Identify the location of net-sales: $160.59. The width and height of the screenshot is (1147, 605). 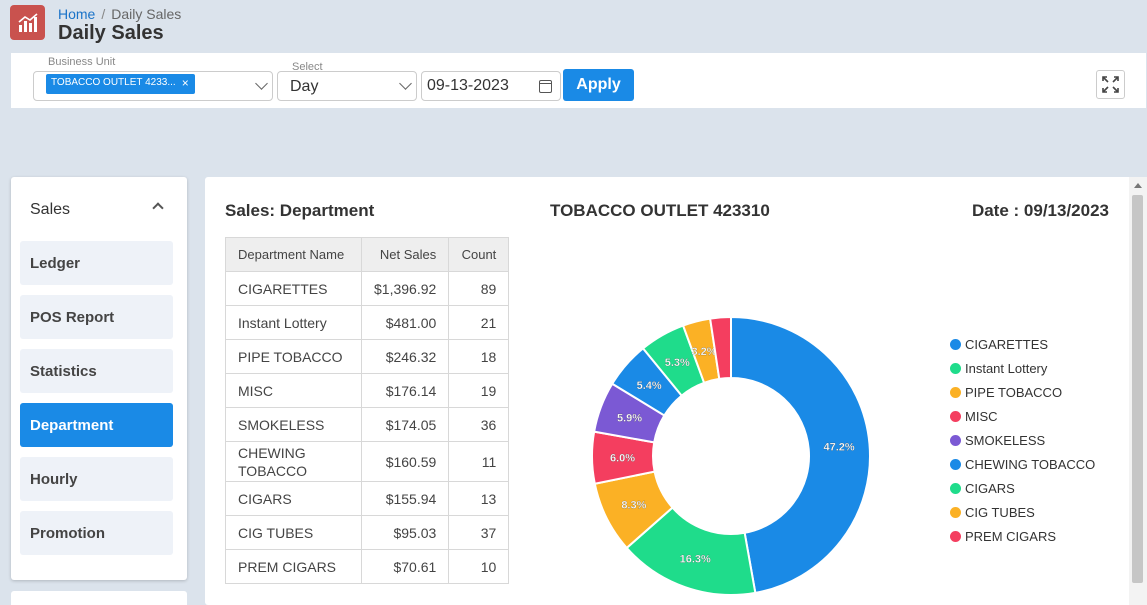
(405, 461).